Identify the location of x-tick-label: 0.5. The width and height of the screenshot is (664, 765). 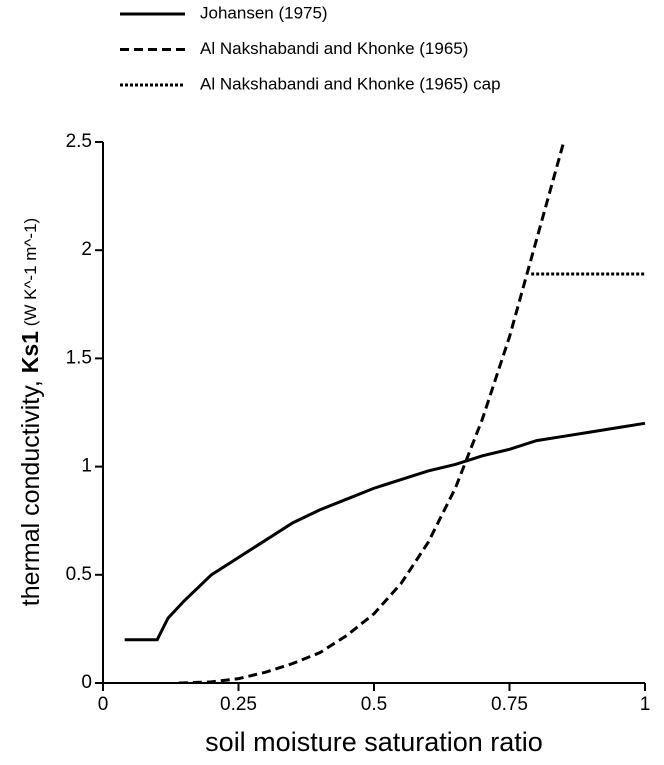
(374, 704).